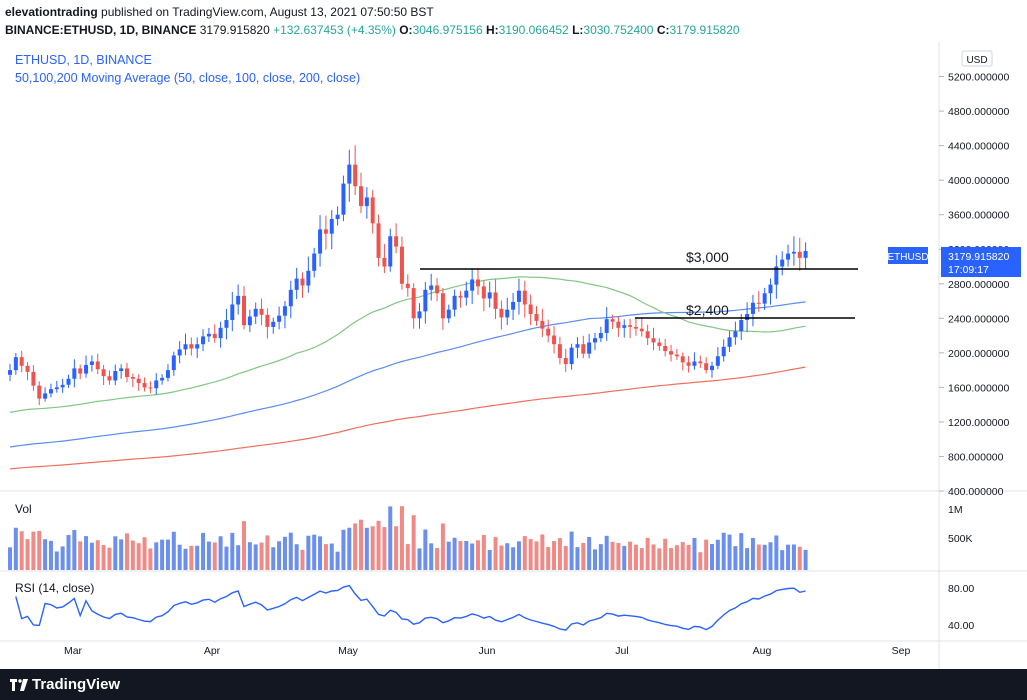 The image size is (1027, 700). I want to click on tradingview-logo-icon, so click(19, 685).